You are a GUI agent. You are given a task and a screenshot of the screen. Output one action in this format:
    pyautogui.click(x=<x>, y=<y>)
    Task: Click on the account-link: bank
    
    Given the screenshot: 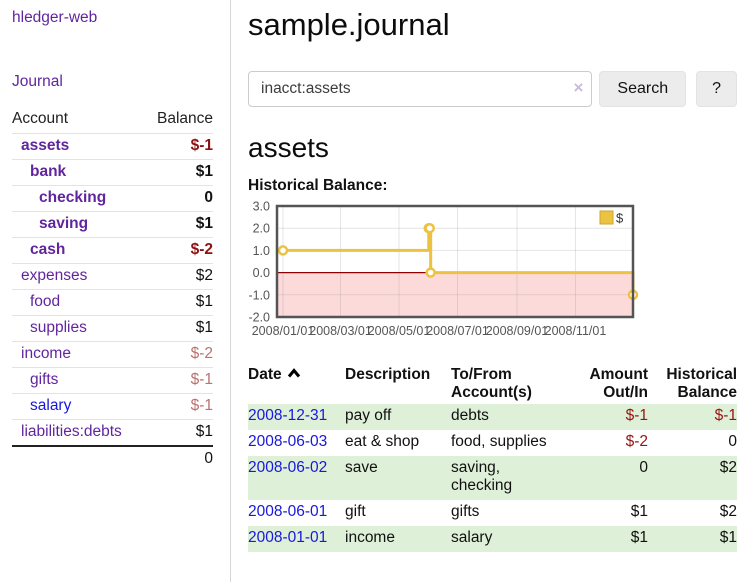 What is the action you would take?
    pyautogui.click(x=48, y=171)
    